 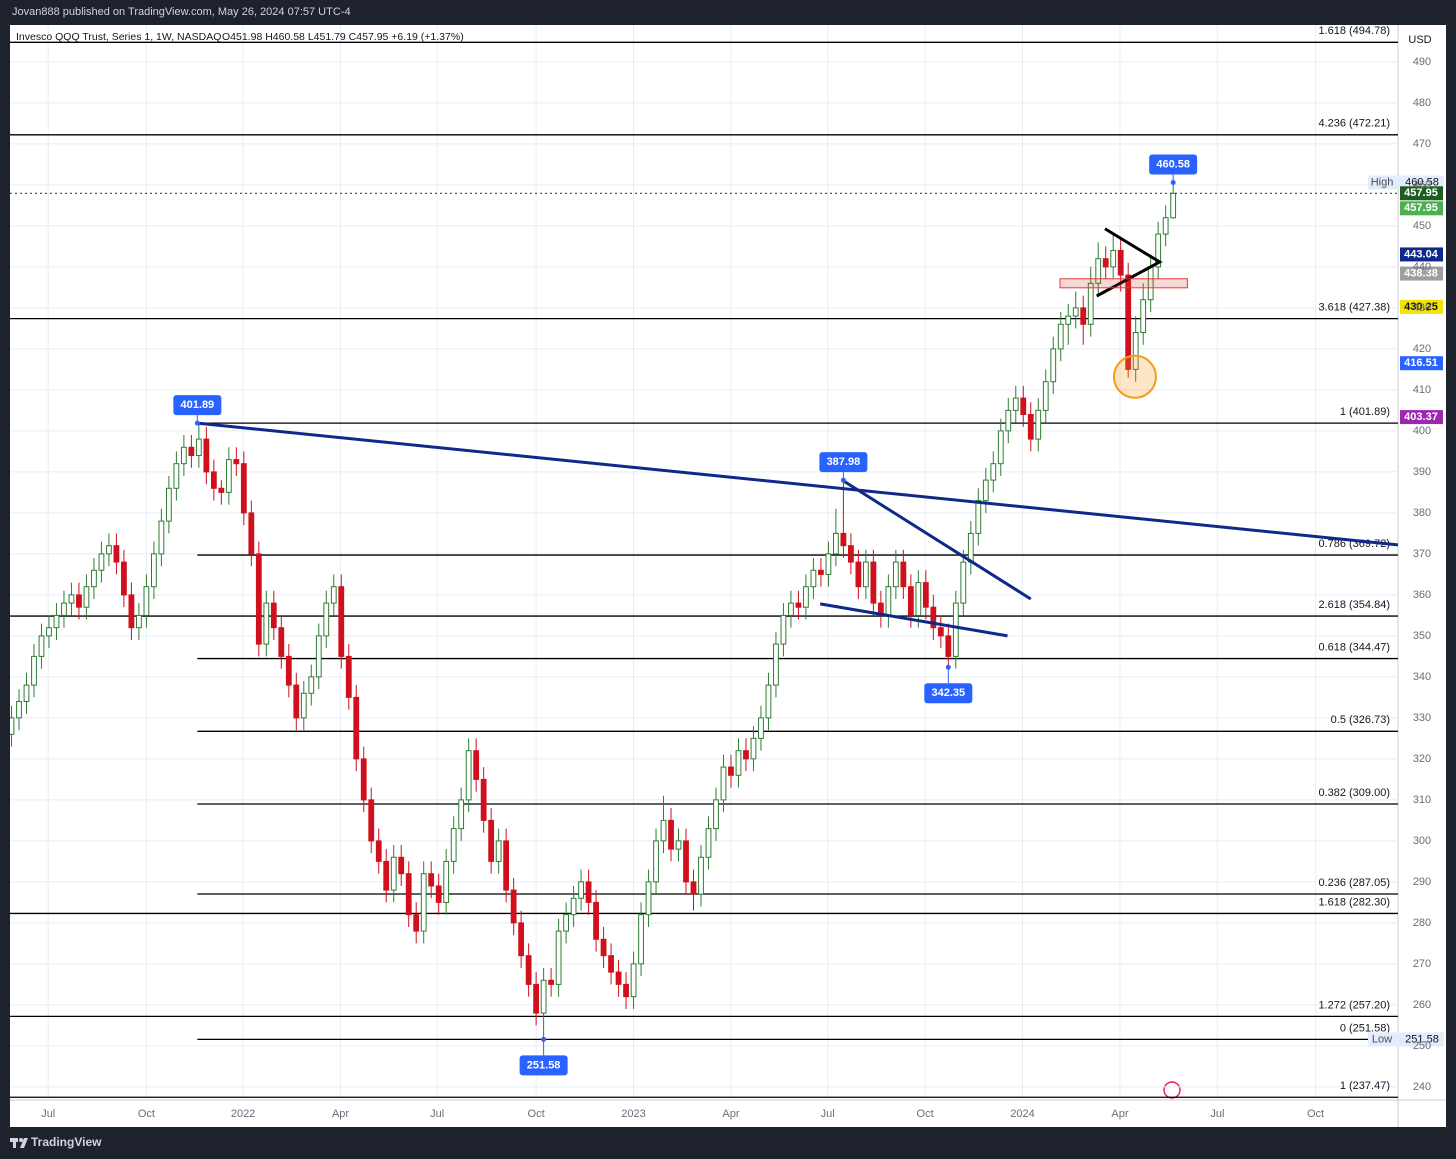 I want to click on y-tick-label: 270, so click(x=1422, y=964).